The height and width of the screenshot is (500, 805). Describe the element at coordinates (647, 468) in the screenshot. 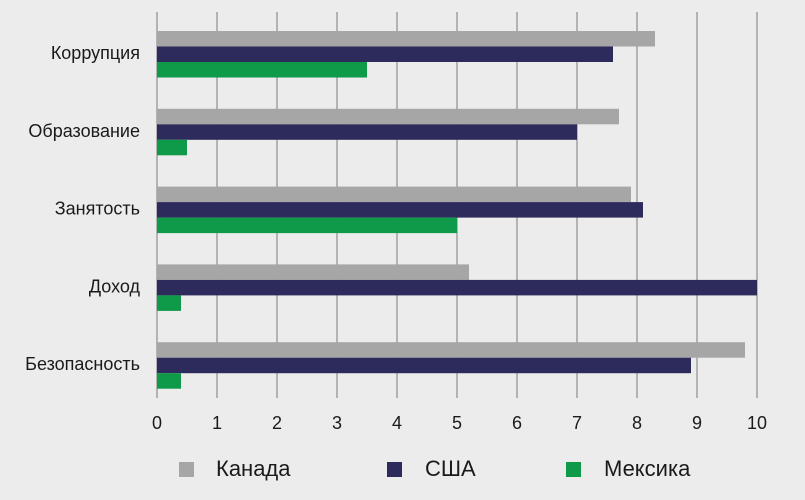

I see `legend-label: Мексика` at that location.